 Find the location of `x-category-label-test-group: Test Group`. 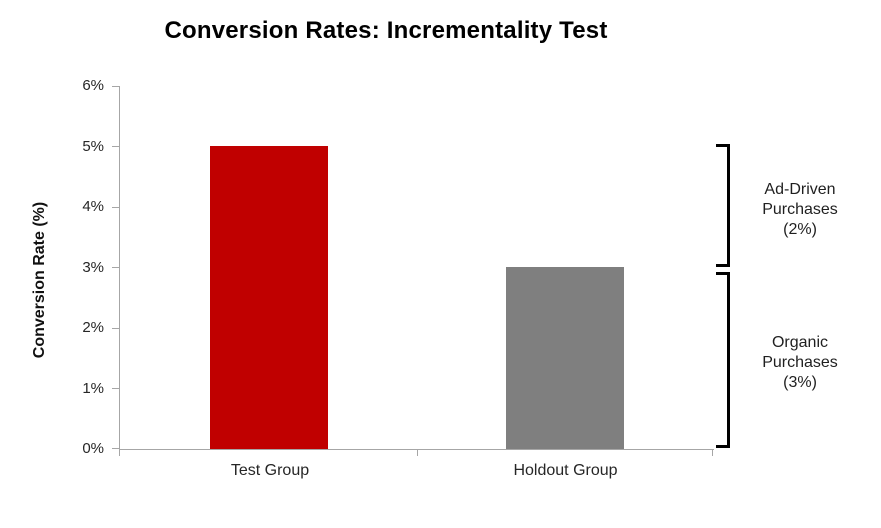

x-category-label-test-group: Test Group is located at coordinates (270, 470).